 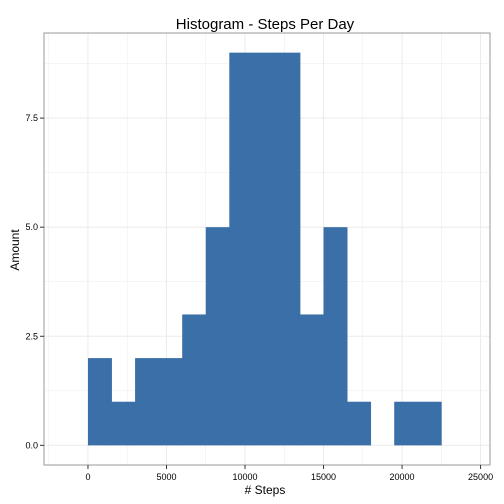 What do you see at coordinates (480, 477) in the screenshot?
I see `x-tick-label: 25000` at bounding box center [480, 477].